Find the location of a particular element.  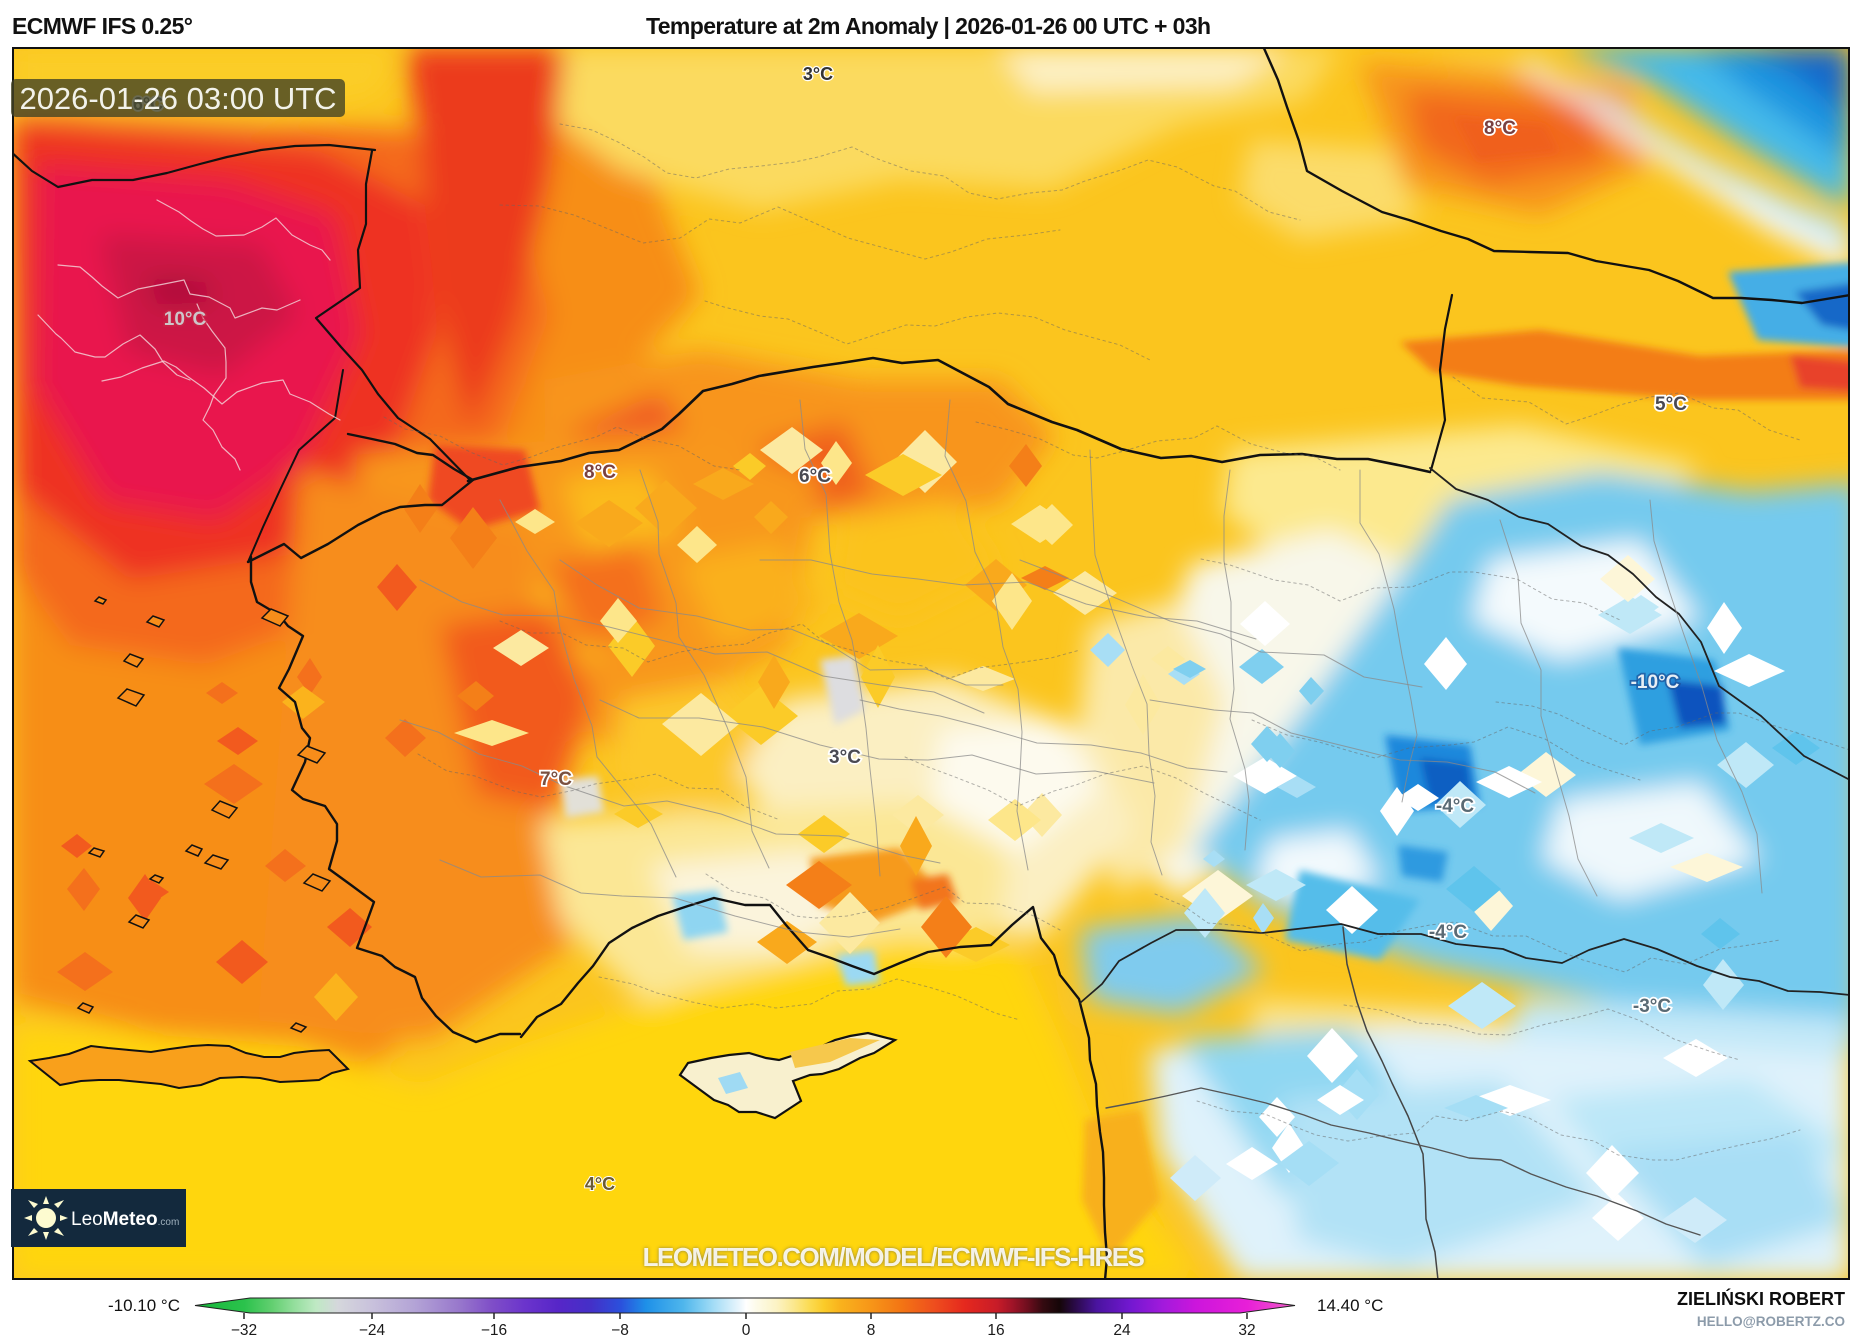

svg-text: -10°C is located at coordinates (1655, 682).